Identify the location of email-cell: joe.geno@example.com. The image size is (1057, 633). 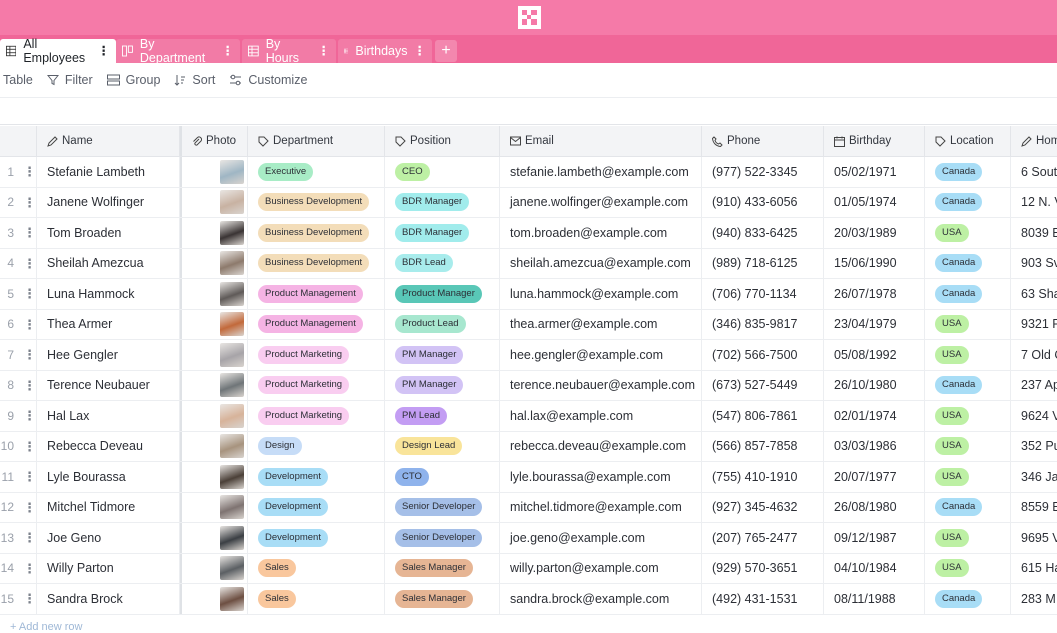
(601, 538).